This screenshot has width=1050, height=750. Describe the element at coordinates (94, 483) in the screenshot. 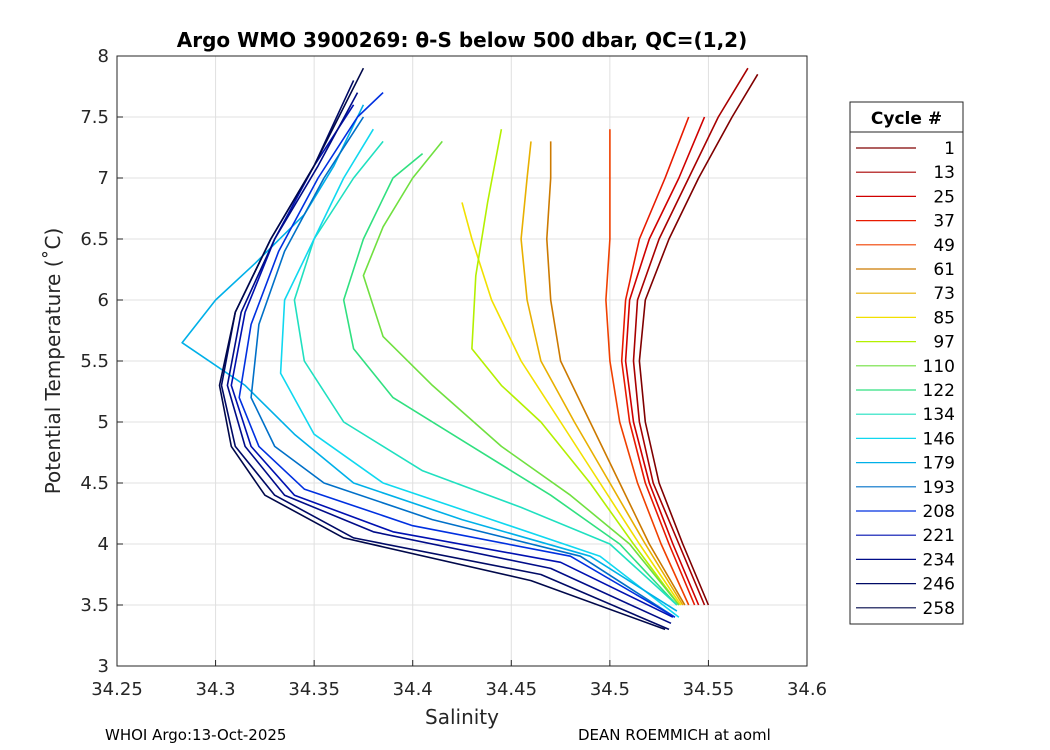

I see `y-tick-label: 4.5` at that location.